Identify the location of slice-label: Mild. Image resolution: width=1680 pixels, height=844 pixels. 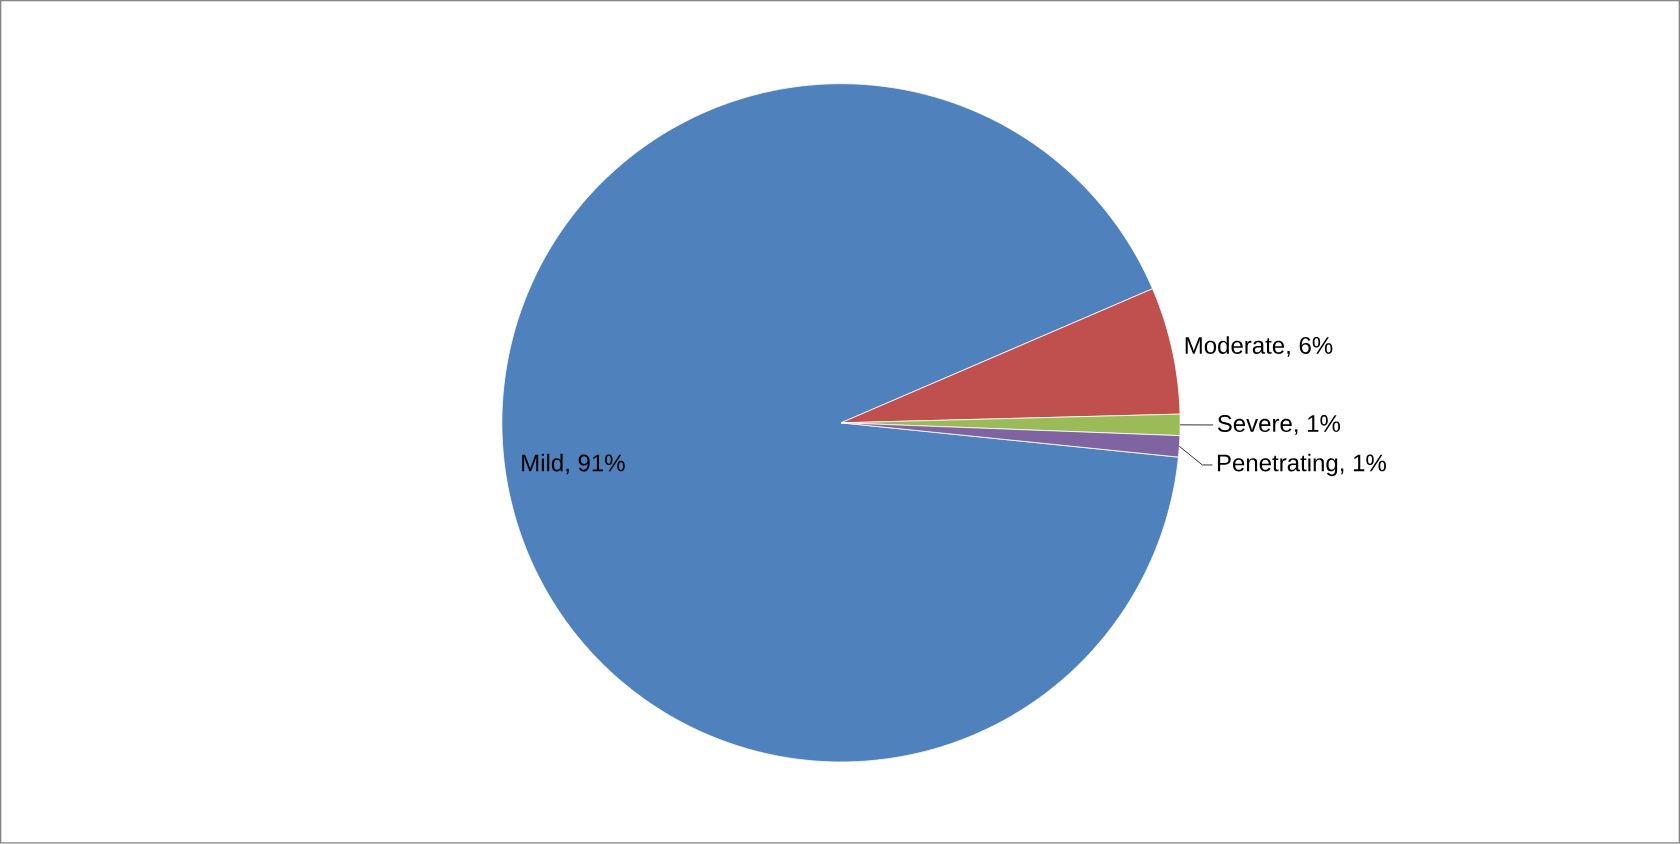
(542, 462).